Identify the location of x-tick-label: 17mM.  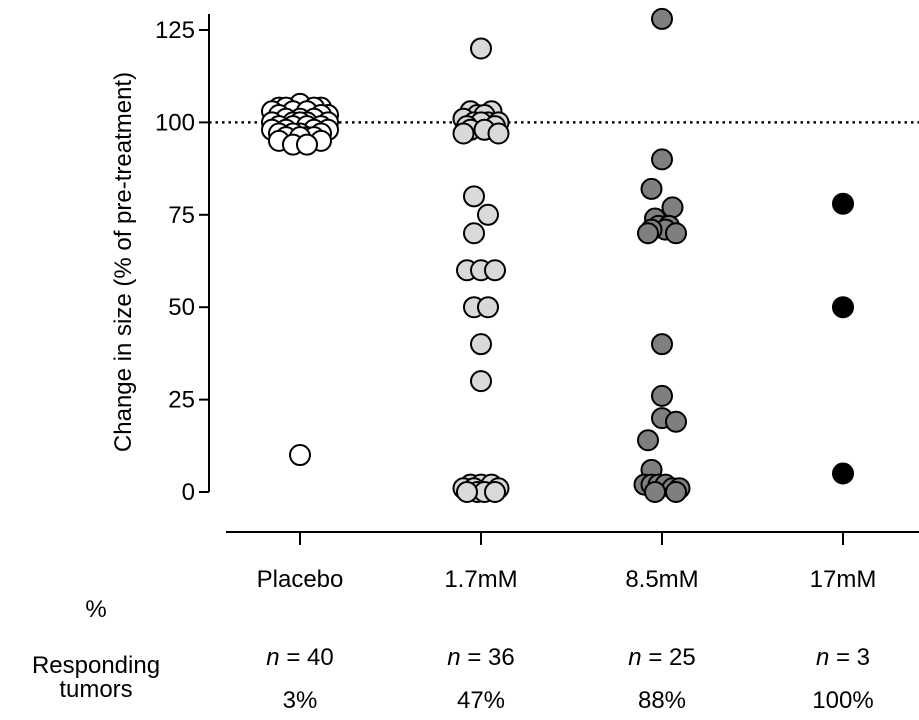
(843, 579).